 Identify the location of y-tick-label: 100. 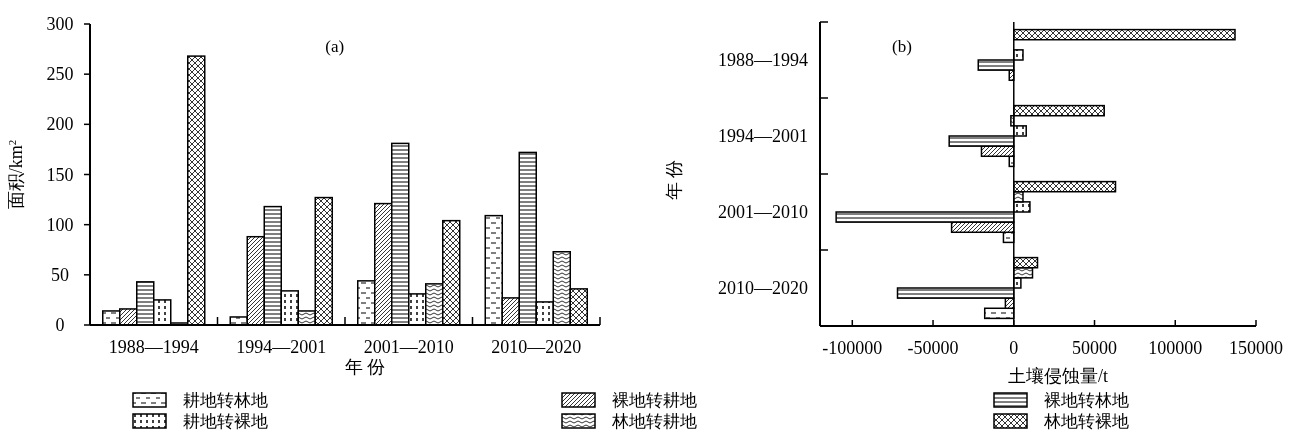
(60, 224).